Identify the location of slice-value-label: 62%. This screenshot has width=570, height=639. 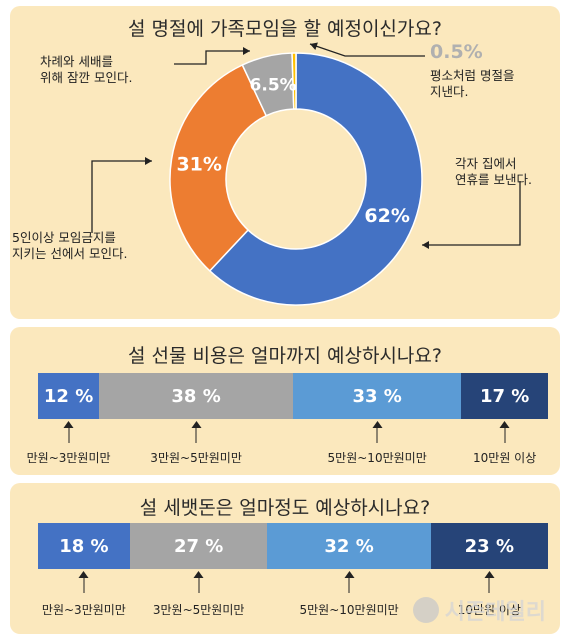
(386, 216).